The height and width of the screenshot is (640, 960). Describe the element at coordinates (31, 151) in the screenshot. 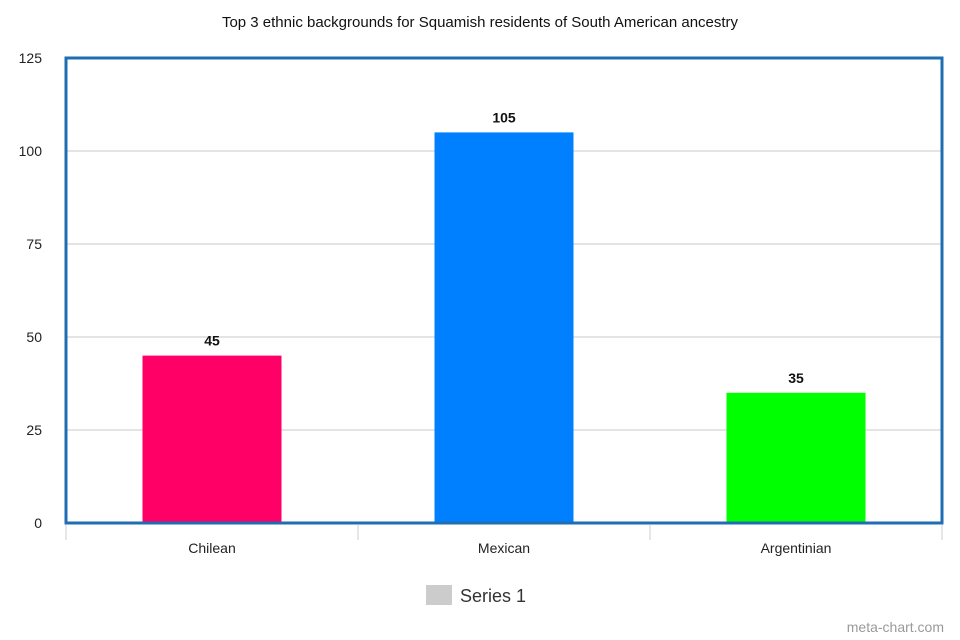

I see `y-tick-label: 100` at that location.